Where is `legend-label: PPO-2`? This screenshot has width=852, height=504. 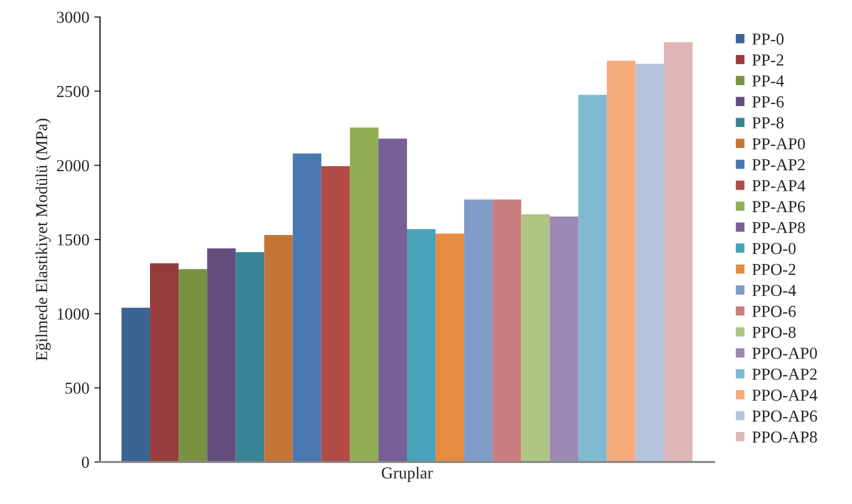 legend-label: PPO-2 is located at coordinates (774, 270).